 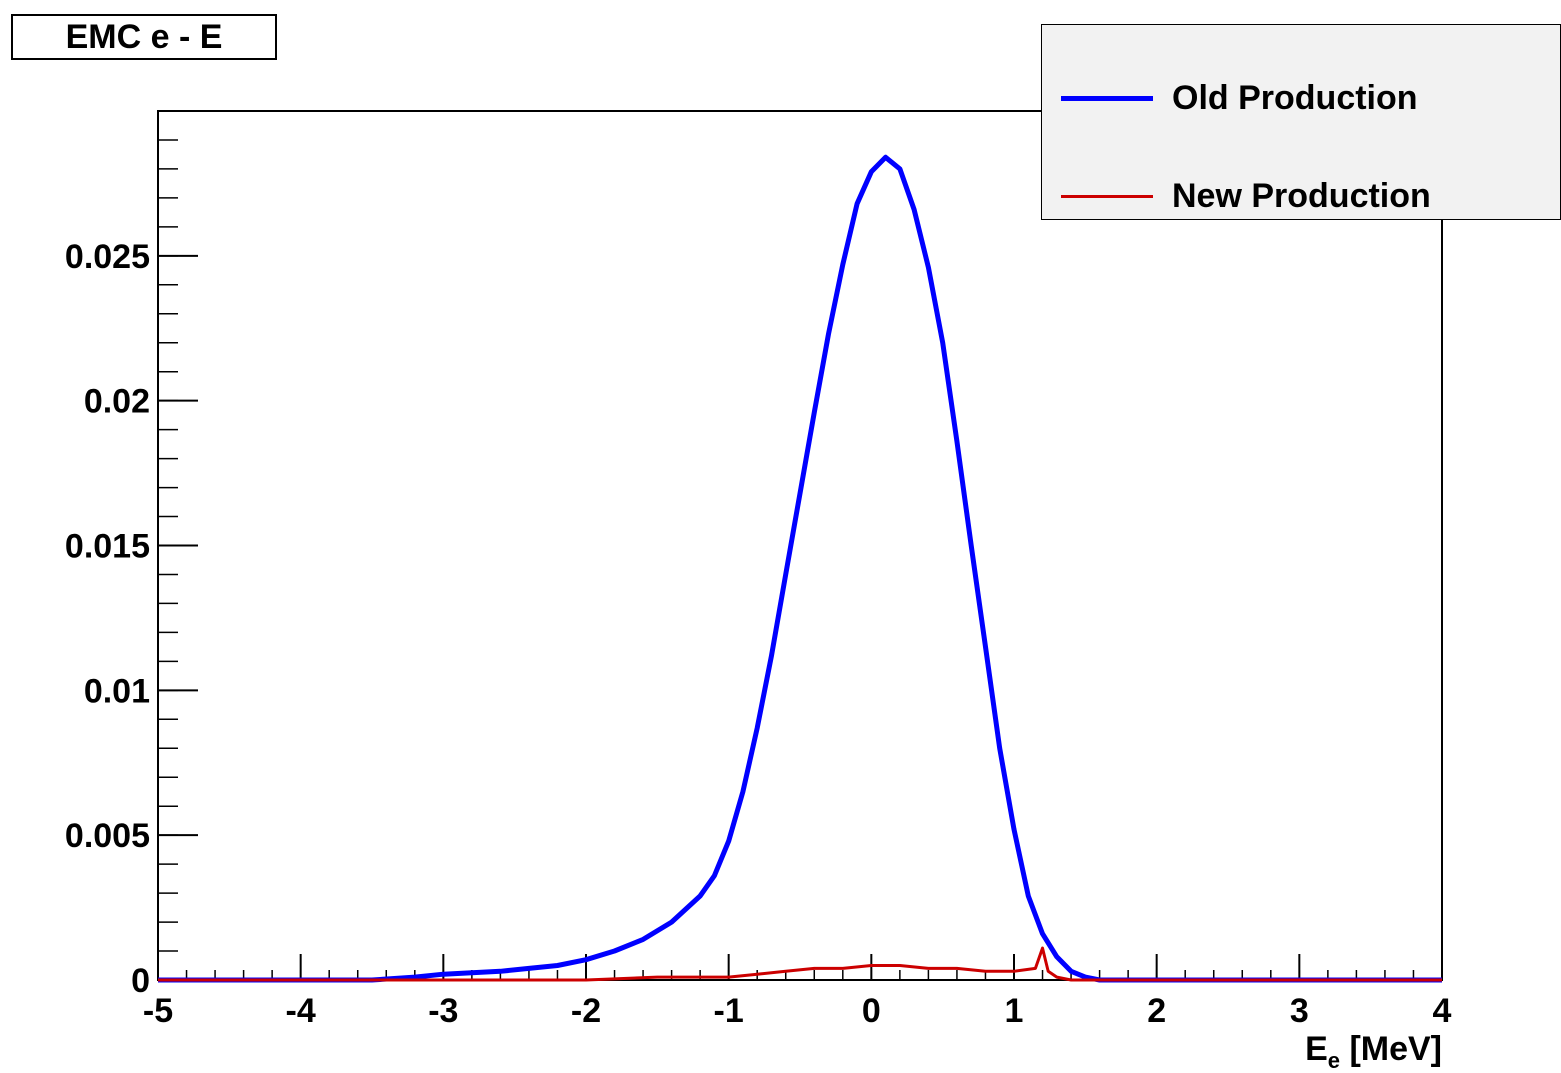 What do you see at coordinates (1391, 1049) in the screenshot?
I see `x-axis-label-unit: [MeV]` at bounding box center [1391, 1049].